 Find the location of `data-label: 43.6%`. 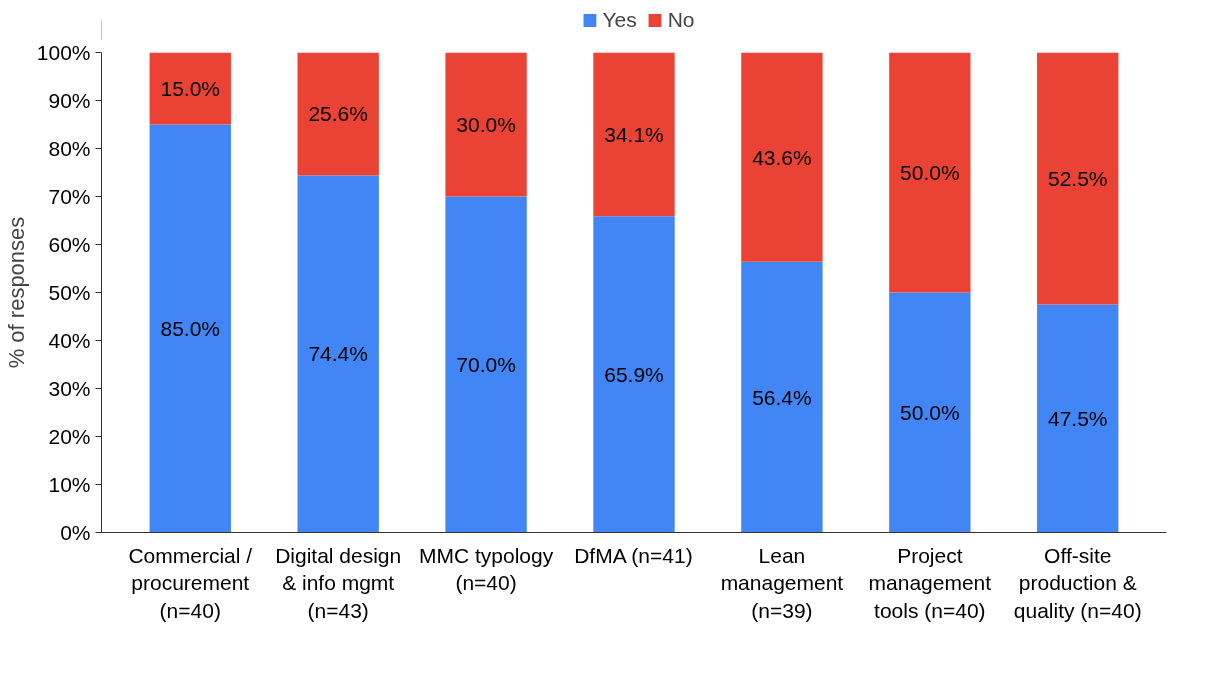

data-label: 43.6% is located at coordinates (782, 157).